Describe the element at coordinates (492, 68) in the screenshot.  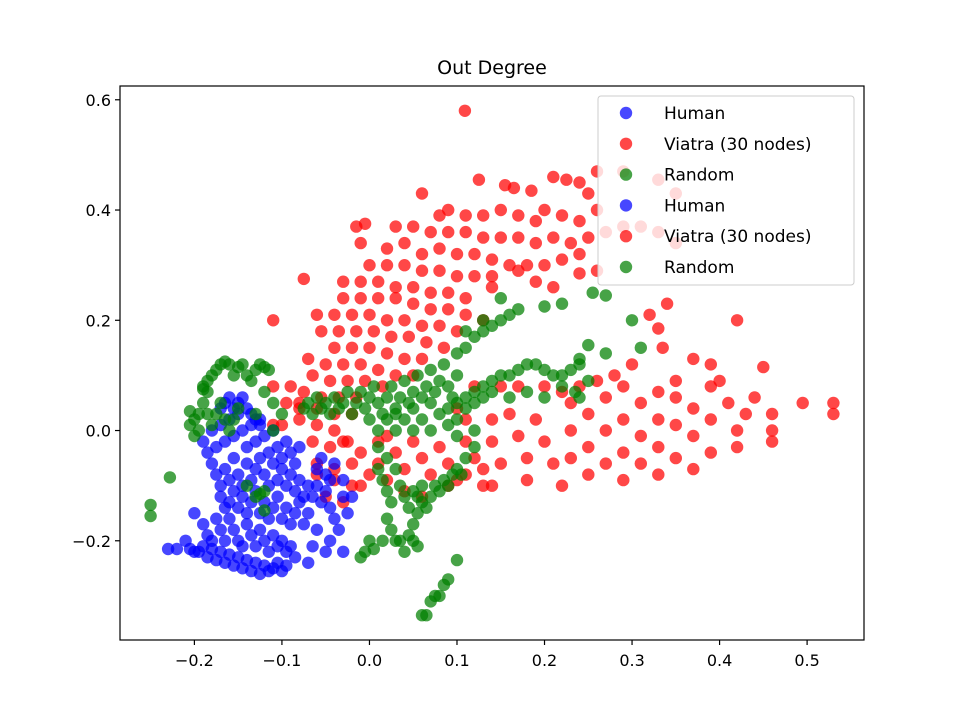
I see `chart-title: Out Degree` at that location.